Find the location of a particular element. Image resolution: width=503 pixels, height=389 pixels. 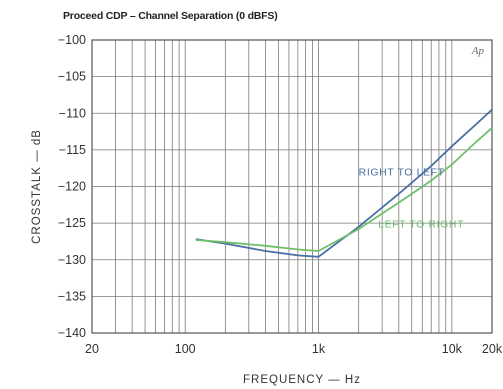

y-tick-label: −125 is located at coordinates (72, 223).